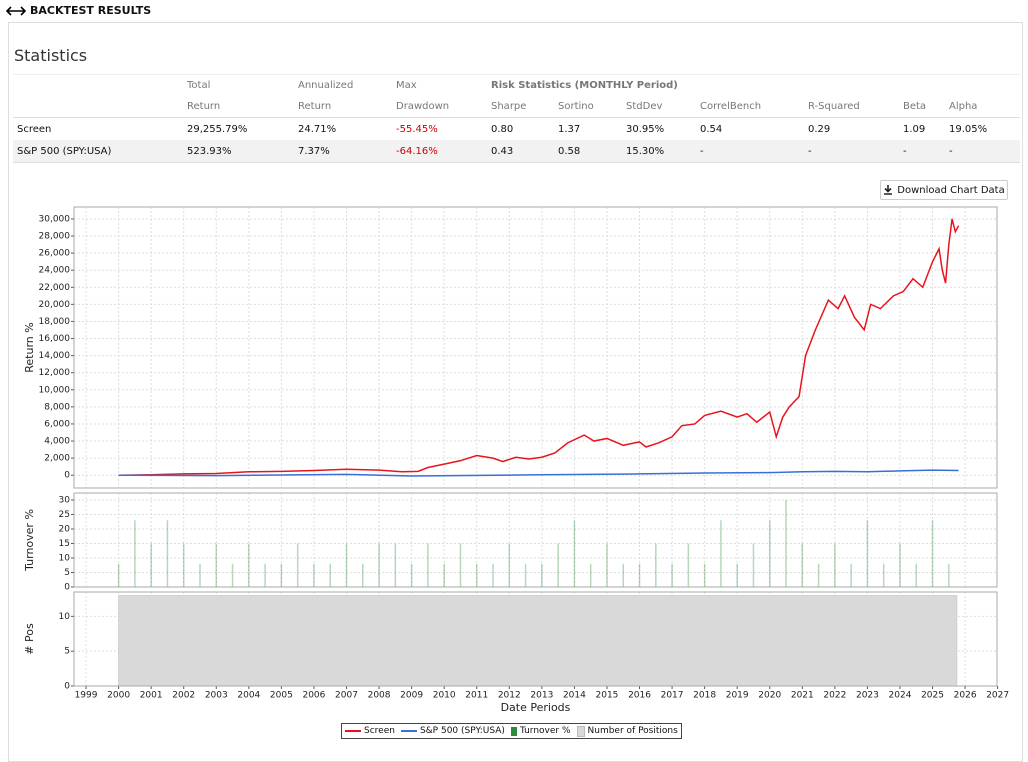 This screenshot has height=762, width=1028. I want to click on table-cell: 0.29, so click(819, 129).